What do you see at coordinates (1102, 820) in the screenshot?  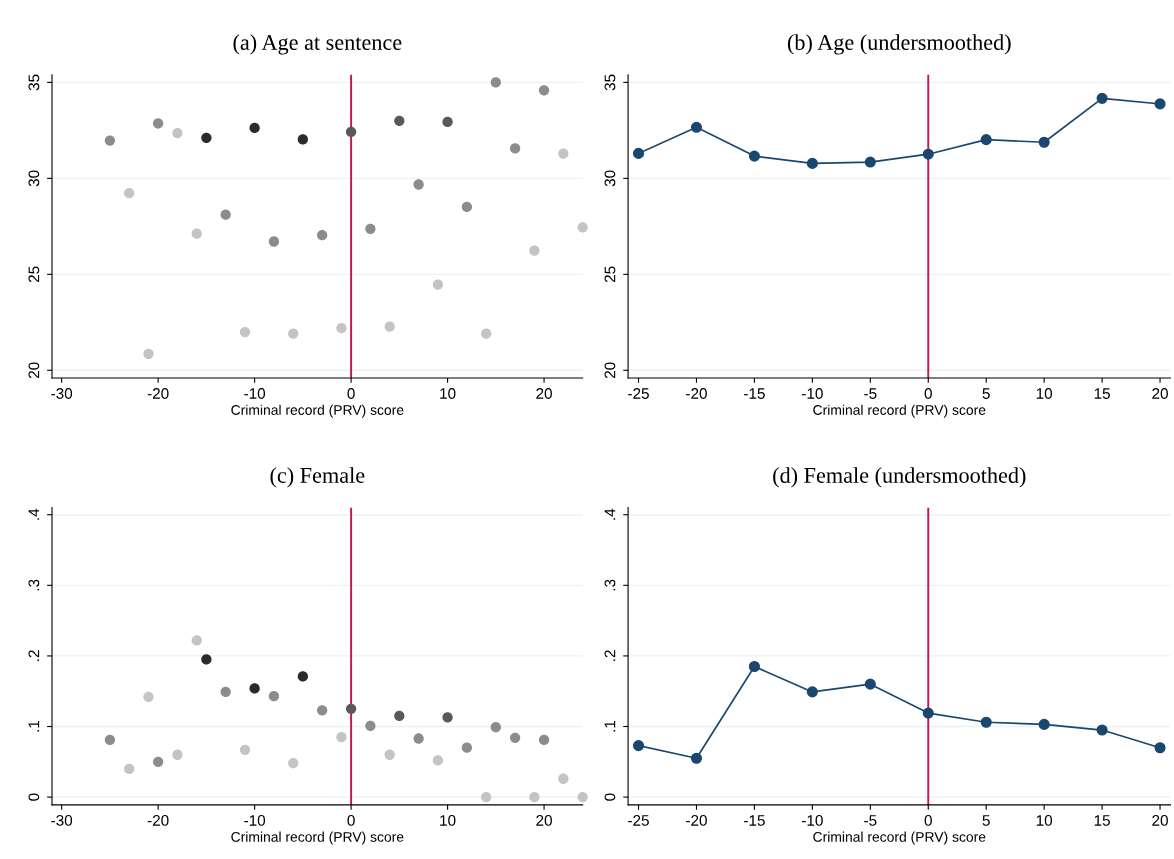 I see `x-tick-label: 15` at bounding box center [1102, 820].